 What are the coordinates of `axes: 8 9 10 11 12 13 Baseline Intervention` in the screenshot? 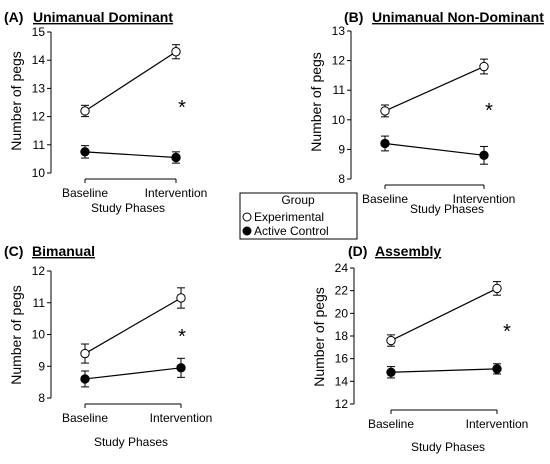 It's located at (424, 115).